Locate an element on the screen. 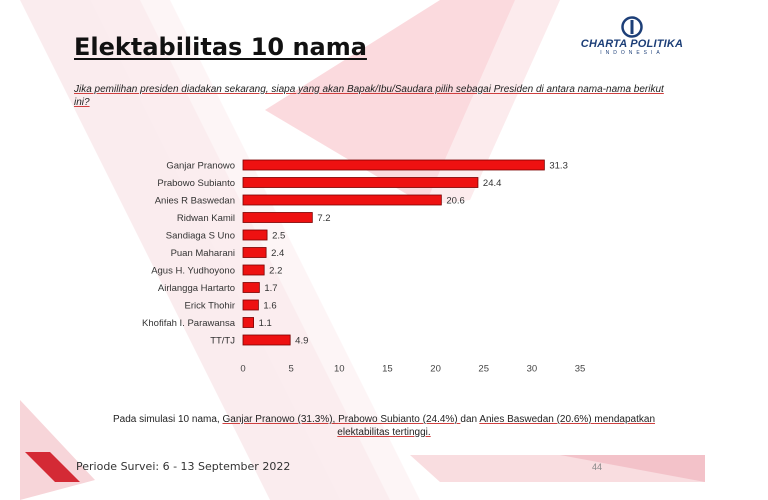 The height and width of the screenshot is (500, 768). category-label: Anies R Baswedan is located at coordinates (195, 201).